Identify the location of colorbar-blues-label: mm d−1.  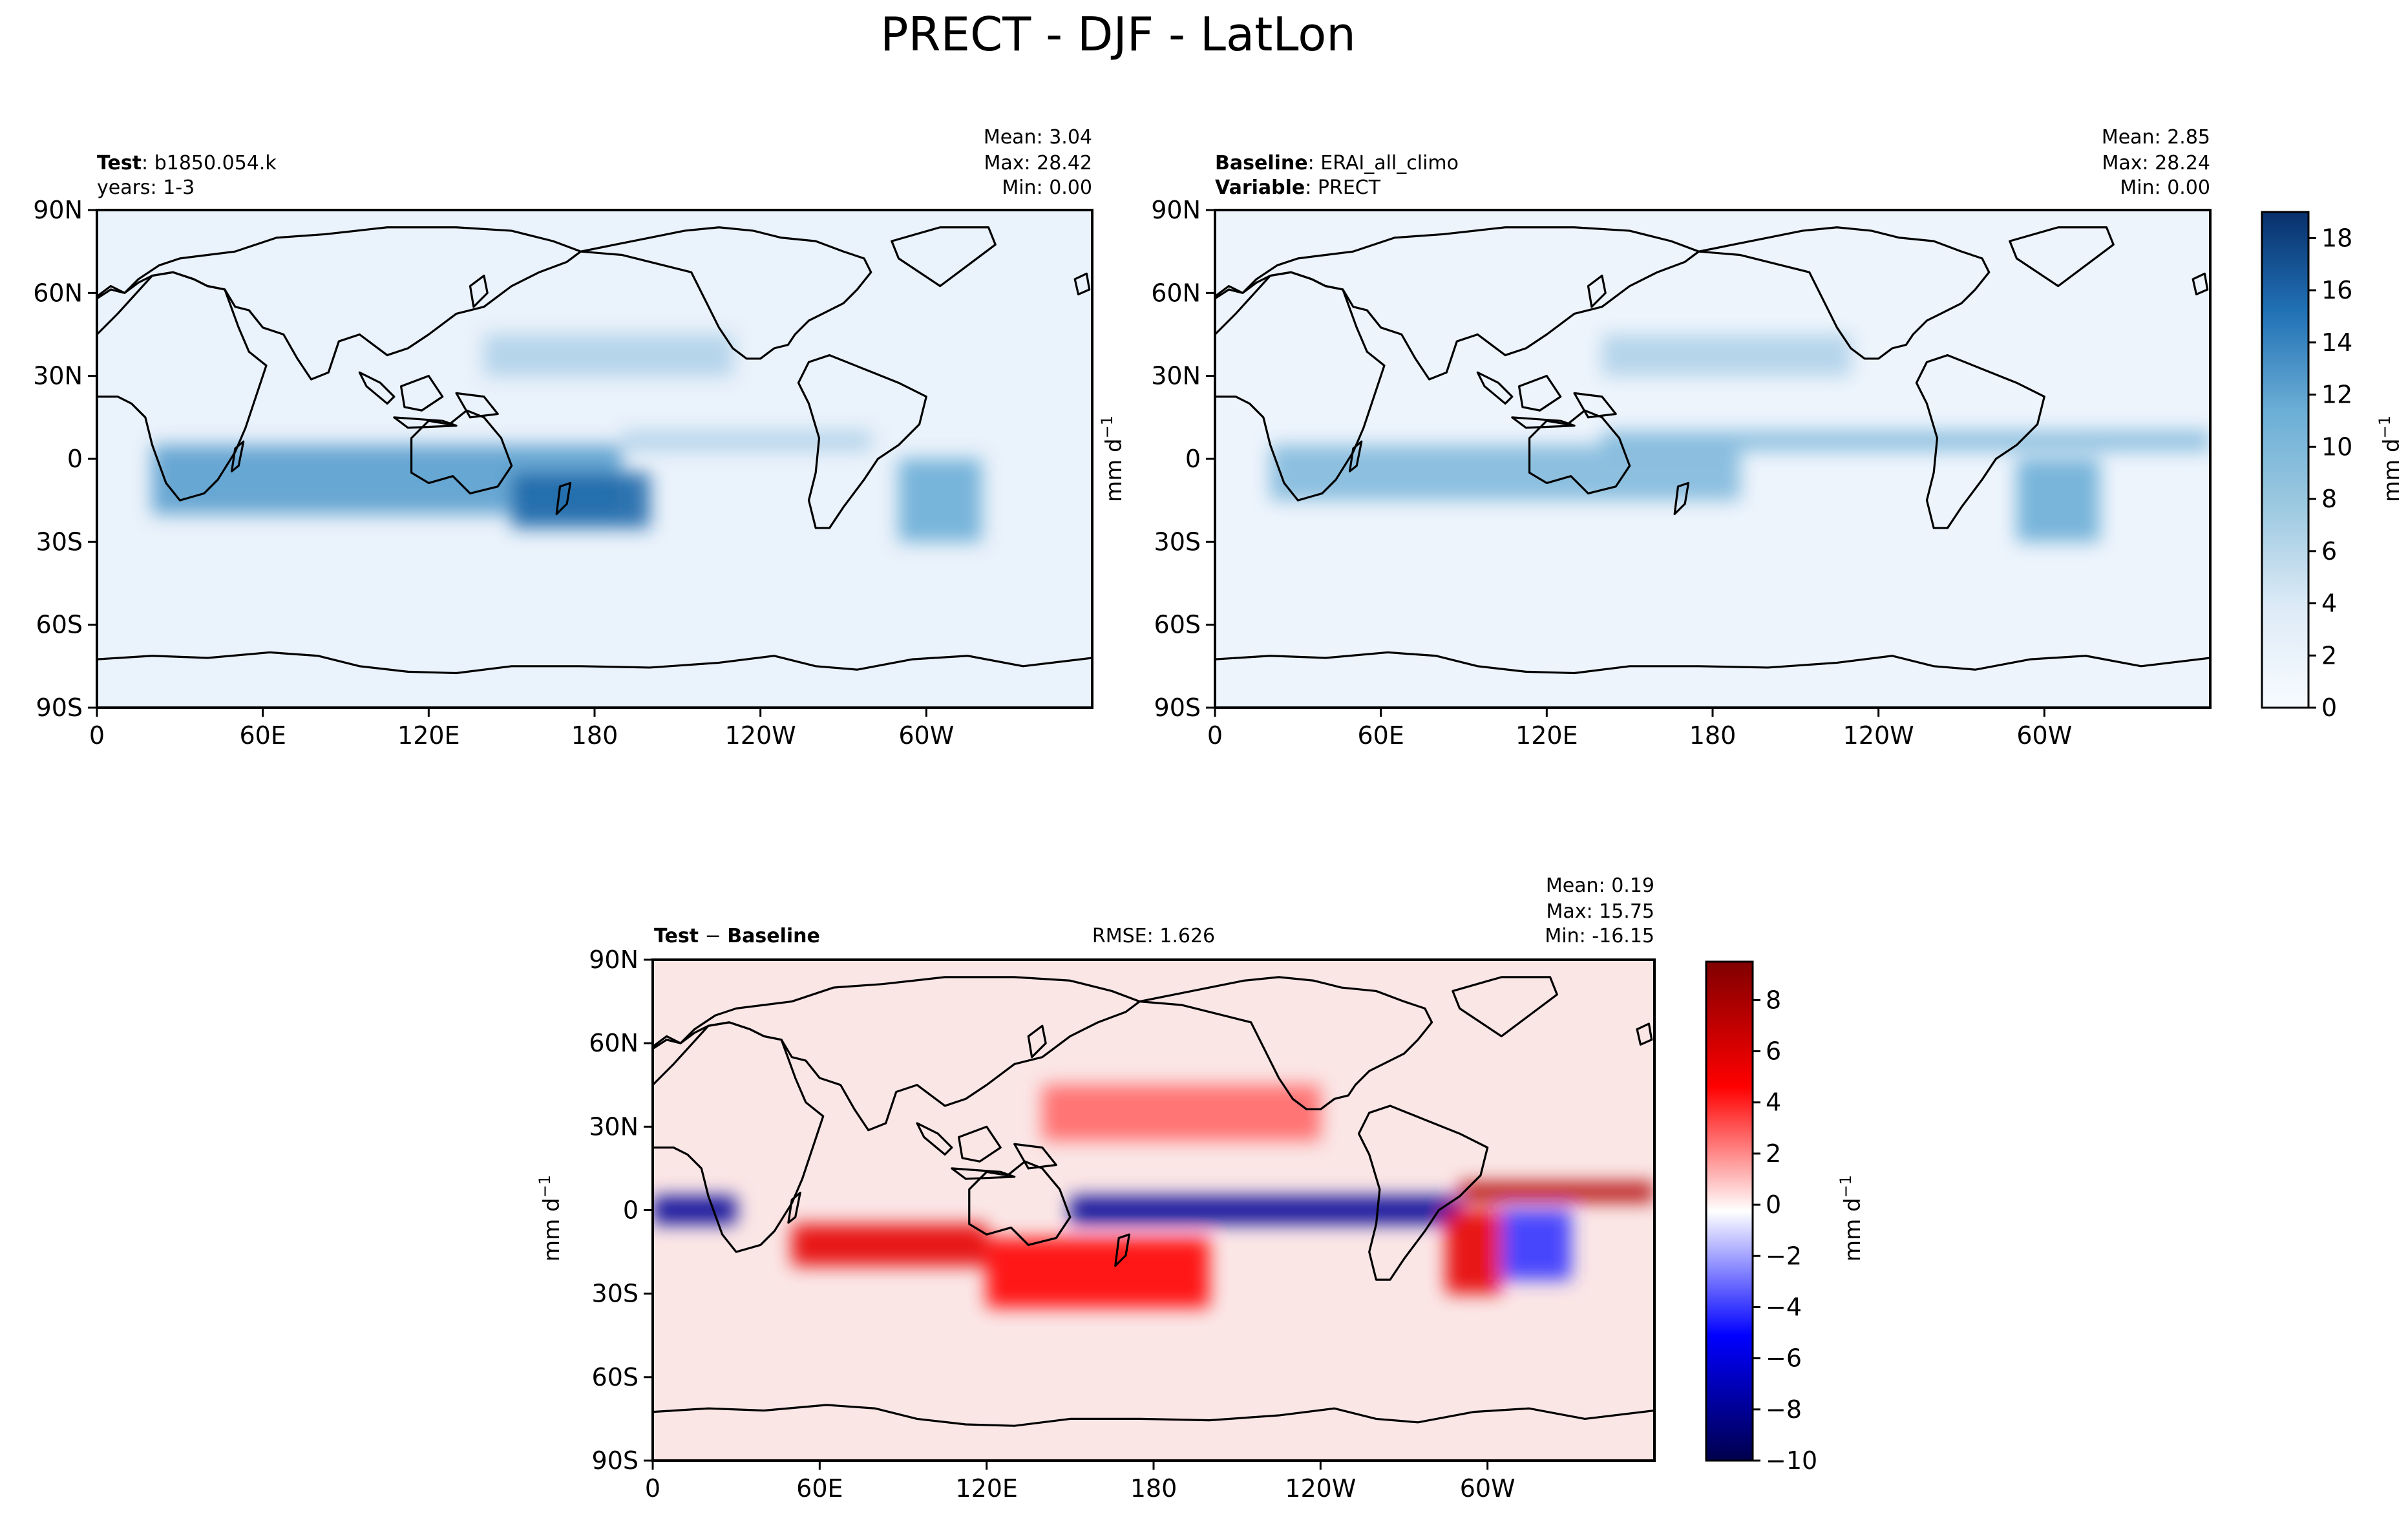
(2390, 459).